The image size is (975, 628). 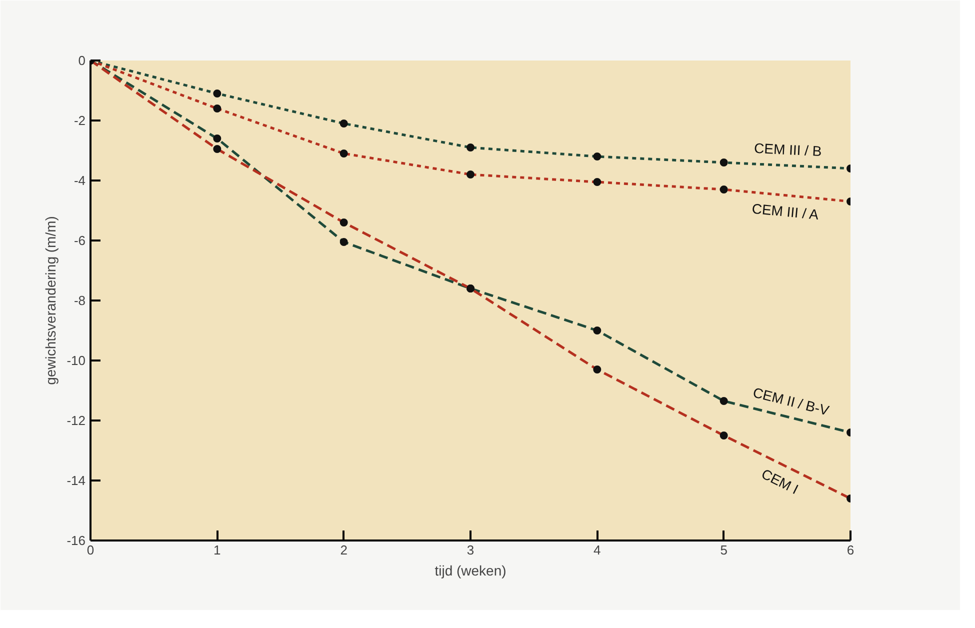 What do you see at coordinates (850, 550) in the screenshot?
I see `x-tick-label: 6` at bounding box center [850, 550].